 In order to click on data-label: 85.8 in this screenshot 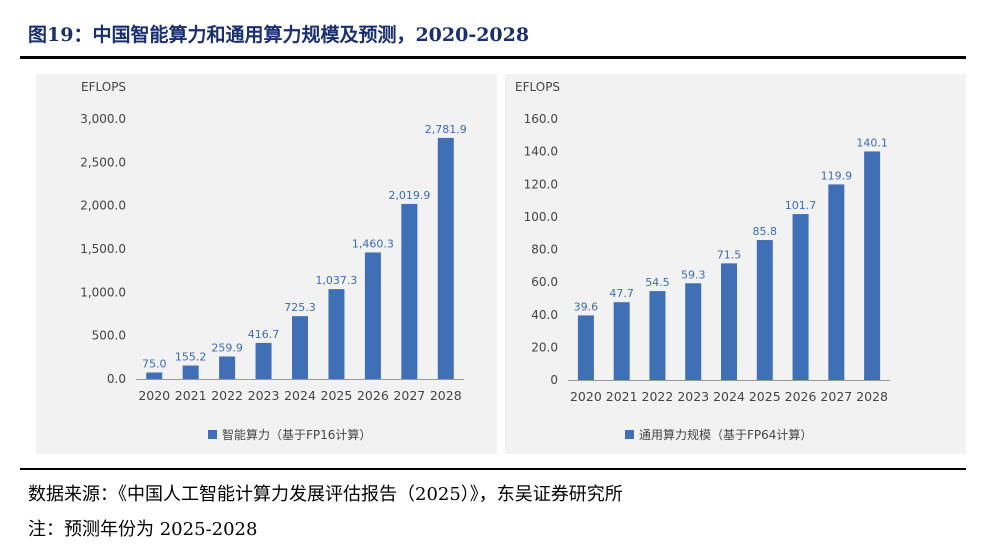, I will do `click(765, 231)`.